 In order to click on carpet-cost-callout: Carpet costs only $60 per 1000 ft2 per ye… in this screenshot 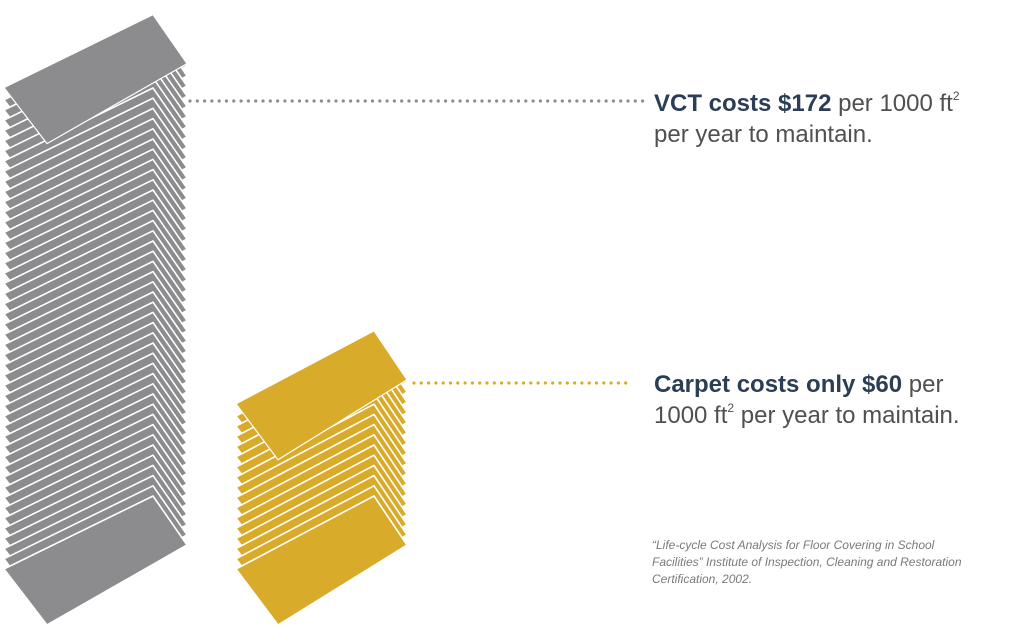, I will do `click(844, 400)`.